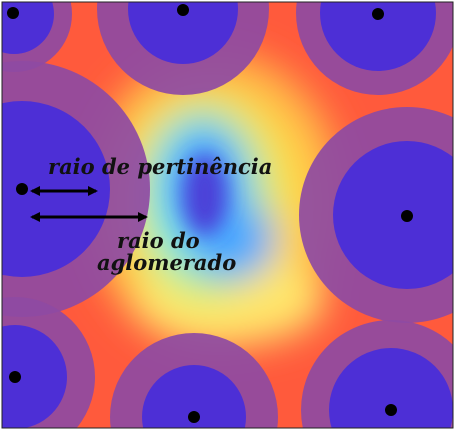 Image resolution: width=455 pixels, height=432 pixels. I want to click on cluster-bottom-left, so click(48, 362).